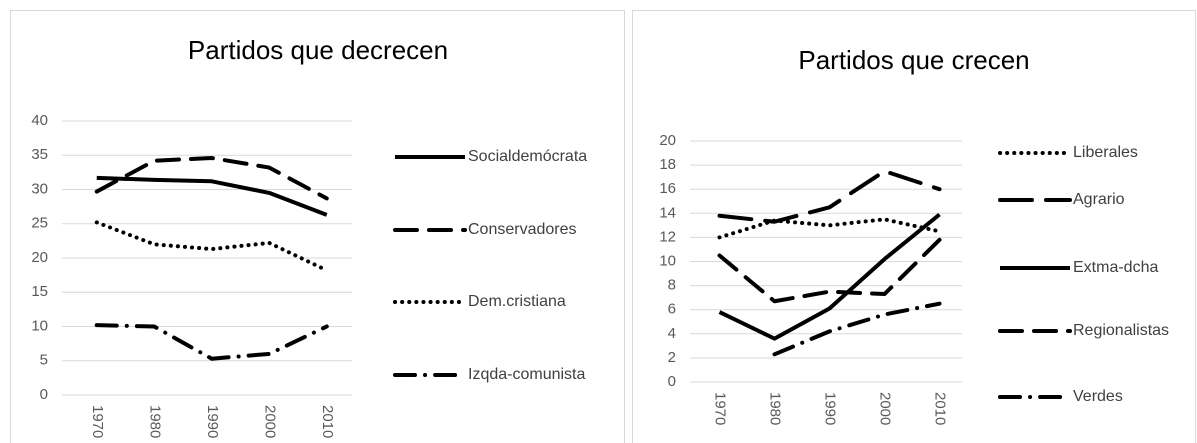  I want to click on y-tick-label: 5, so click(44, 360).